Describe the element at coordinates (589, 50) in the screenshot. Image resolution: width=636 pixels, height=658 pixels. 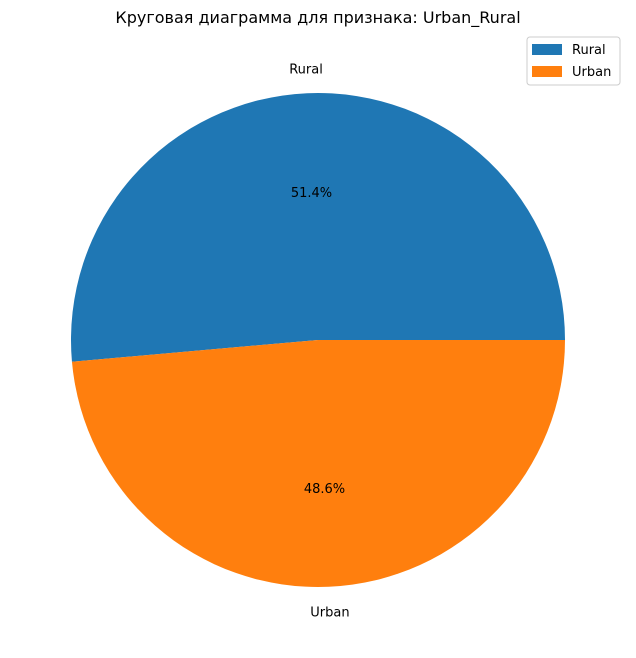
I see `legend-label-rural: Rural` at that location.